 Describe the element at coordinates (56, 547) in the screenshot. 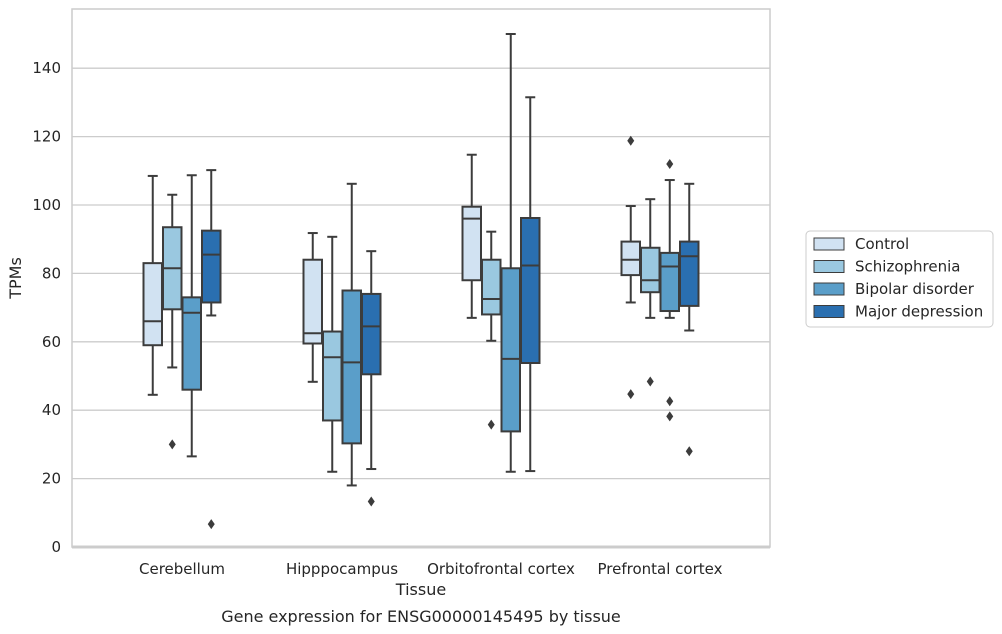

I see `y-tick-label: 0` at that location.